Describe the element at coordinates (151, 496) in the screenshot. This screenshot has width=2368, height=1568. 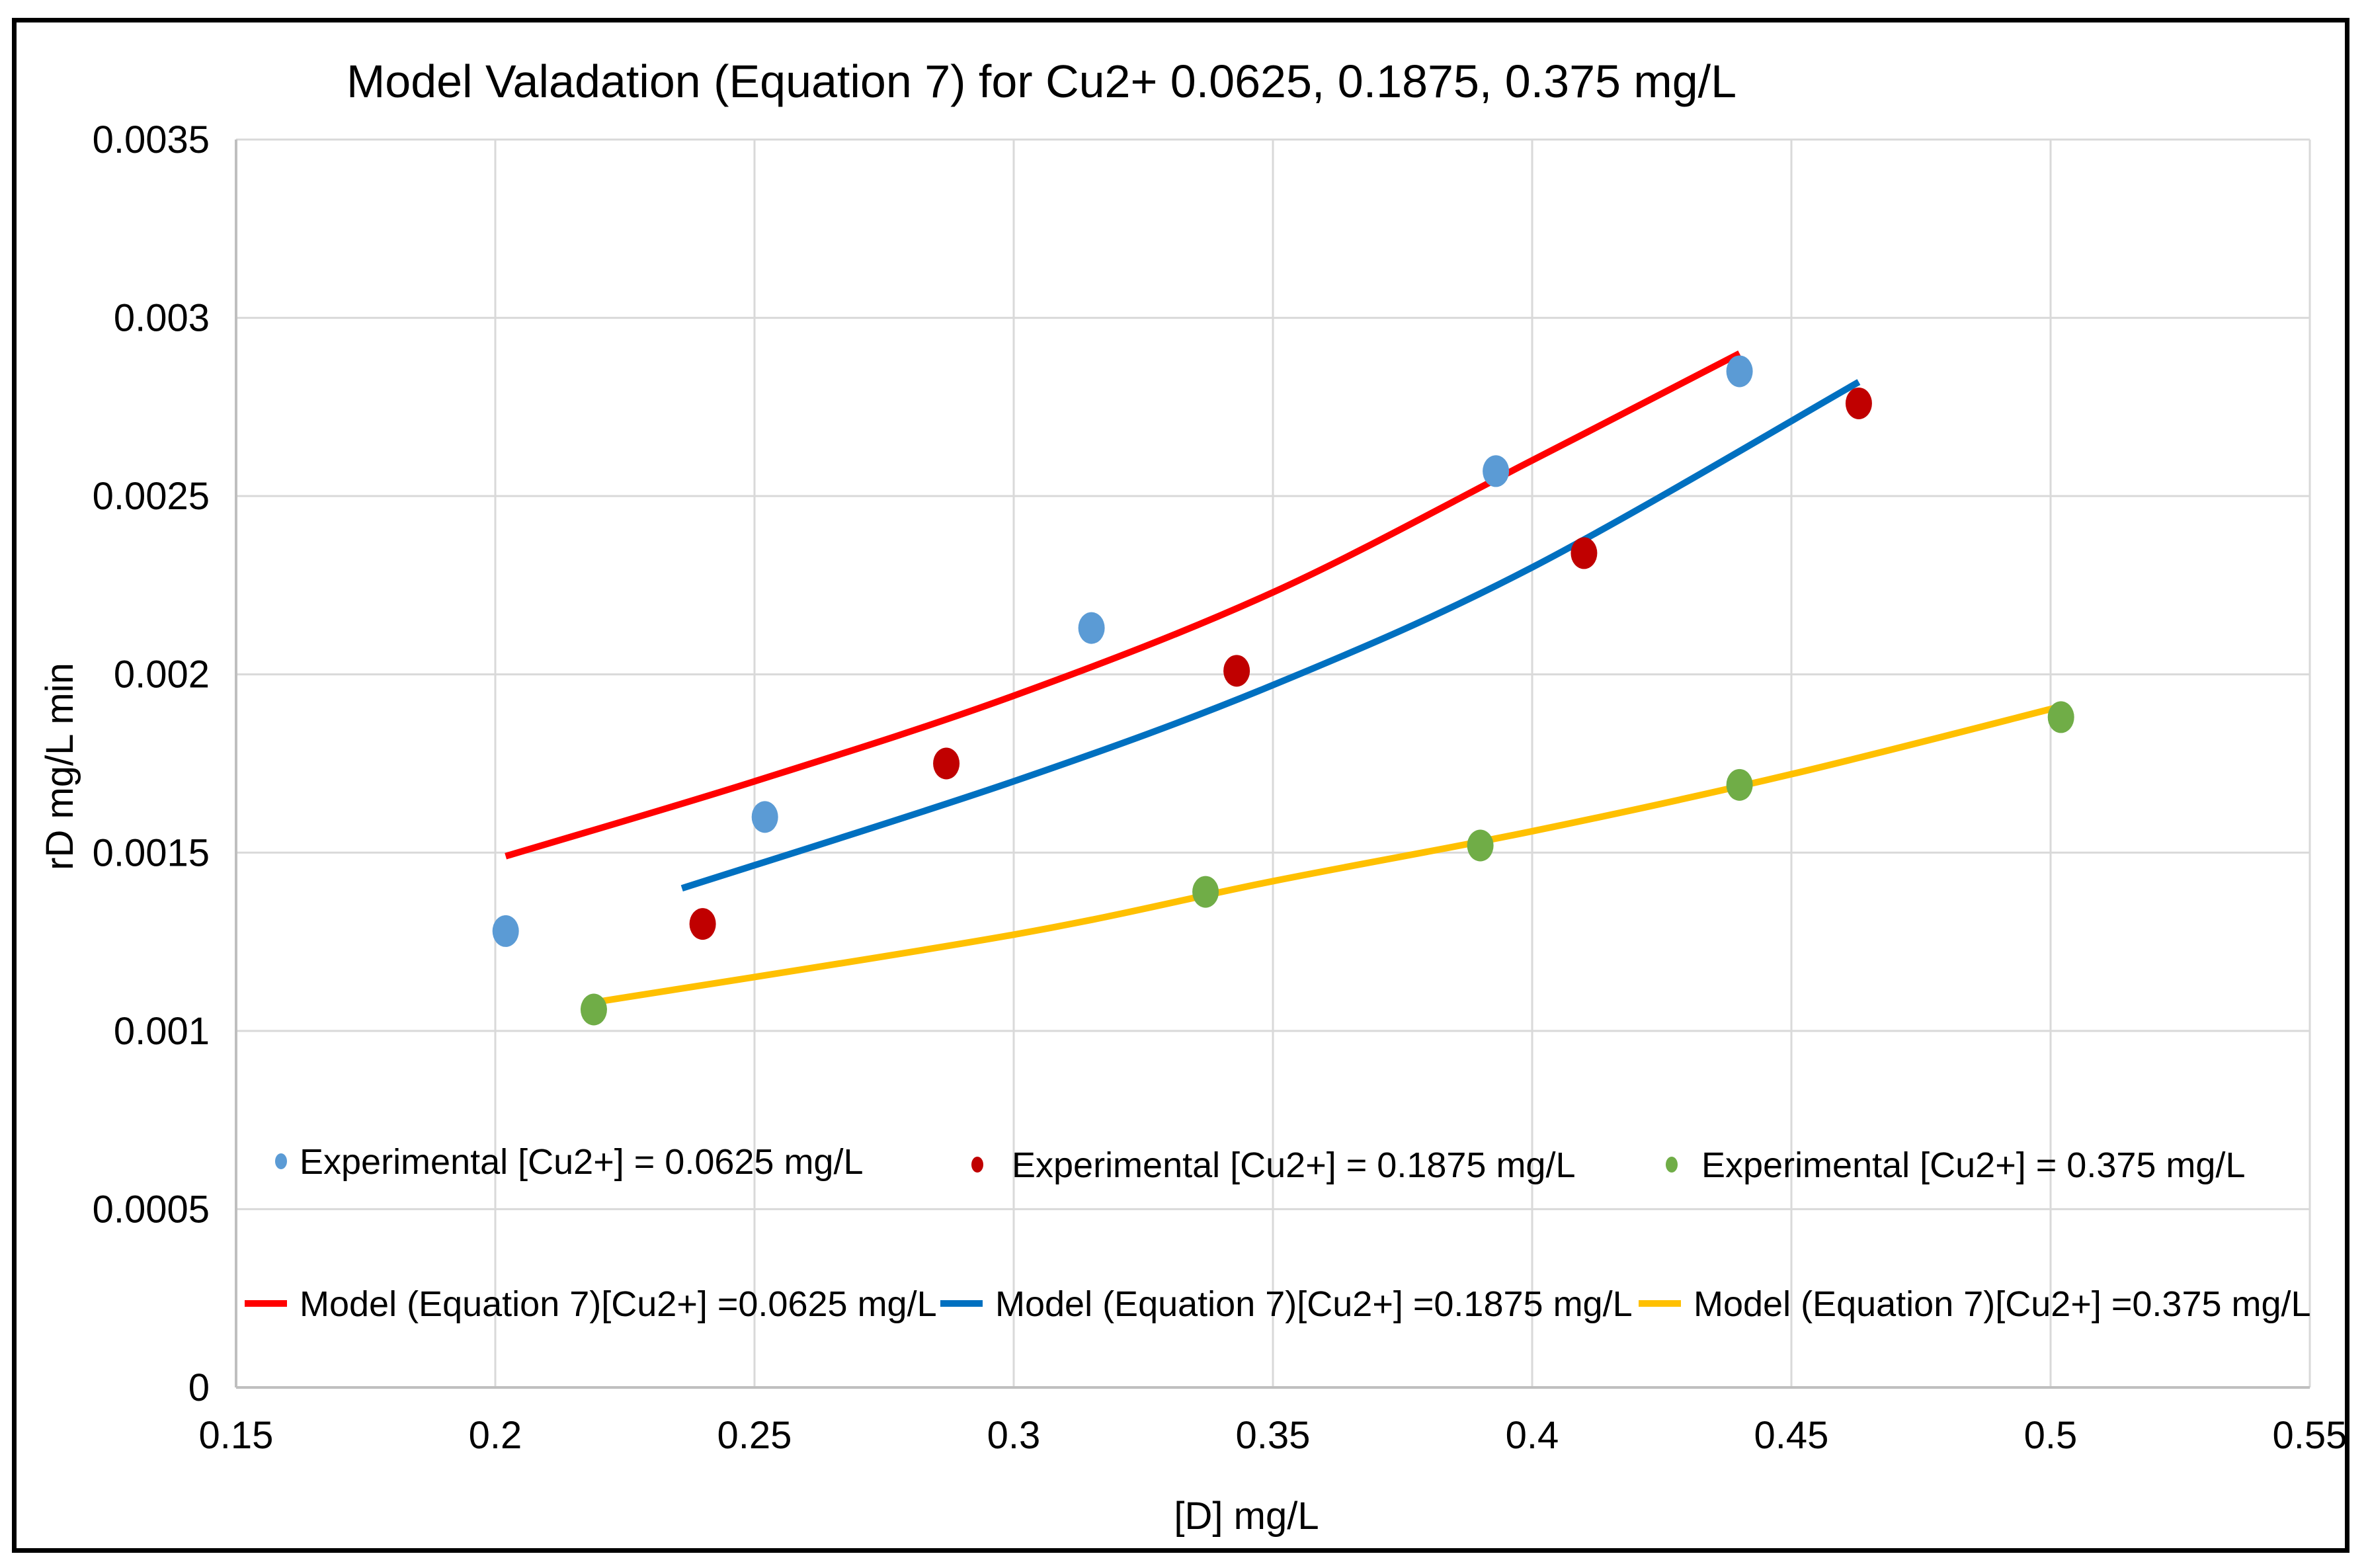
I see `y-tick-label: 0.0025` at that location.